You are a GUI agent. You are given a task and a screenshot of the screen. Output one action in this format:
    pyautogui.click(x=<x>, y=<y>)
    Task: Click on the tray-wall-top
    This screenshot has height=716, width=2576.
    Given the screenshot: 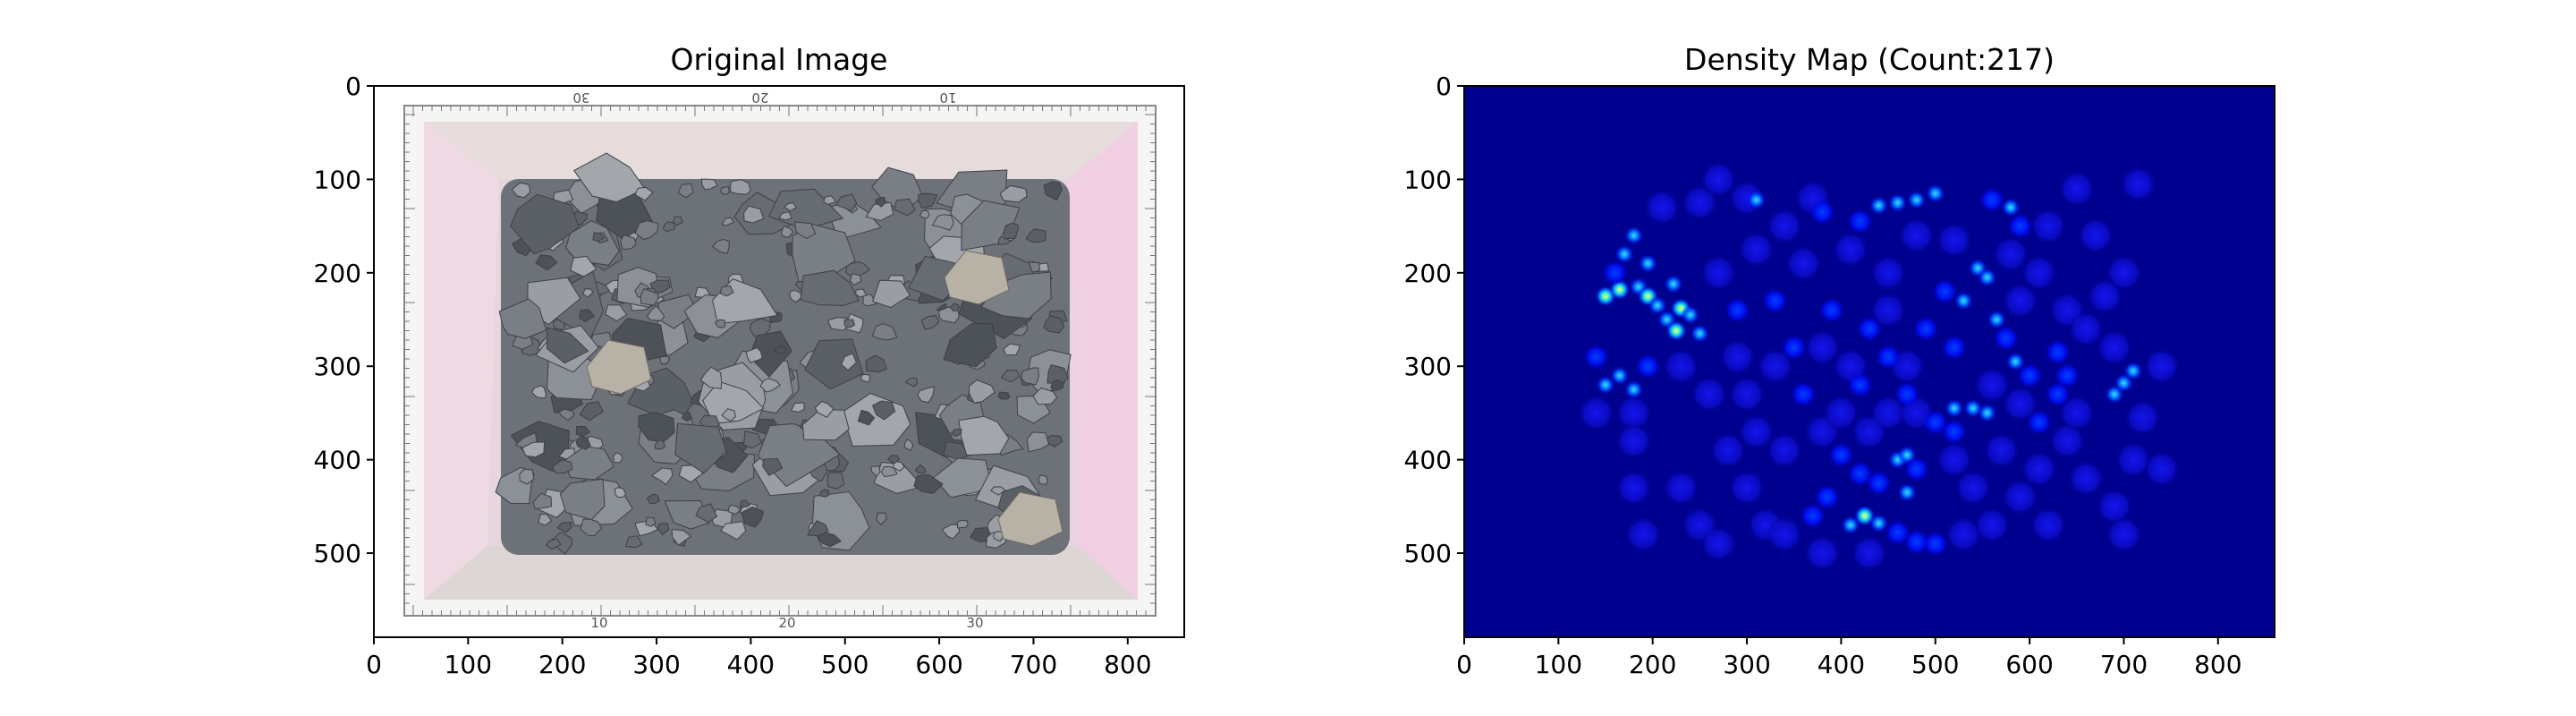 What is the action you would take?
    pyautogui.click(x=781, y=150)
    